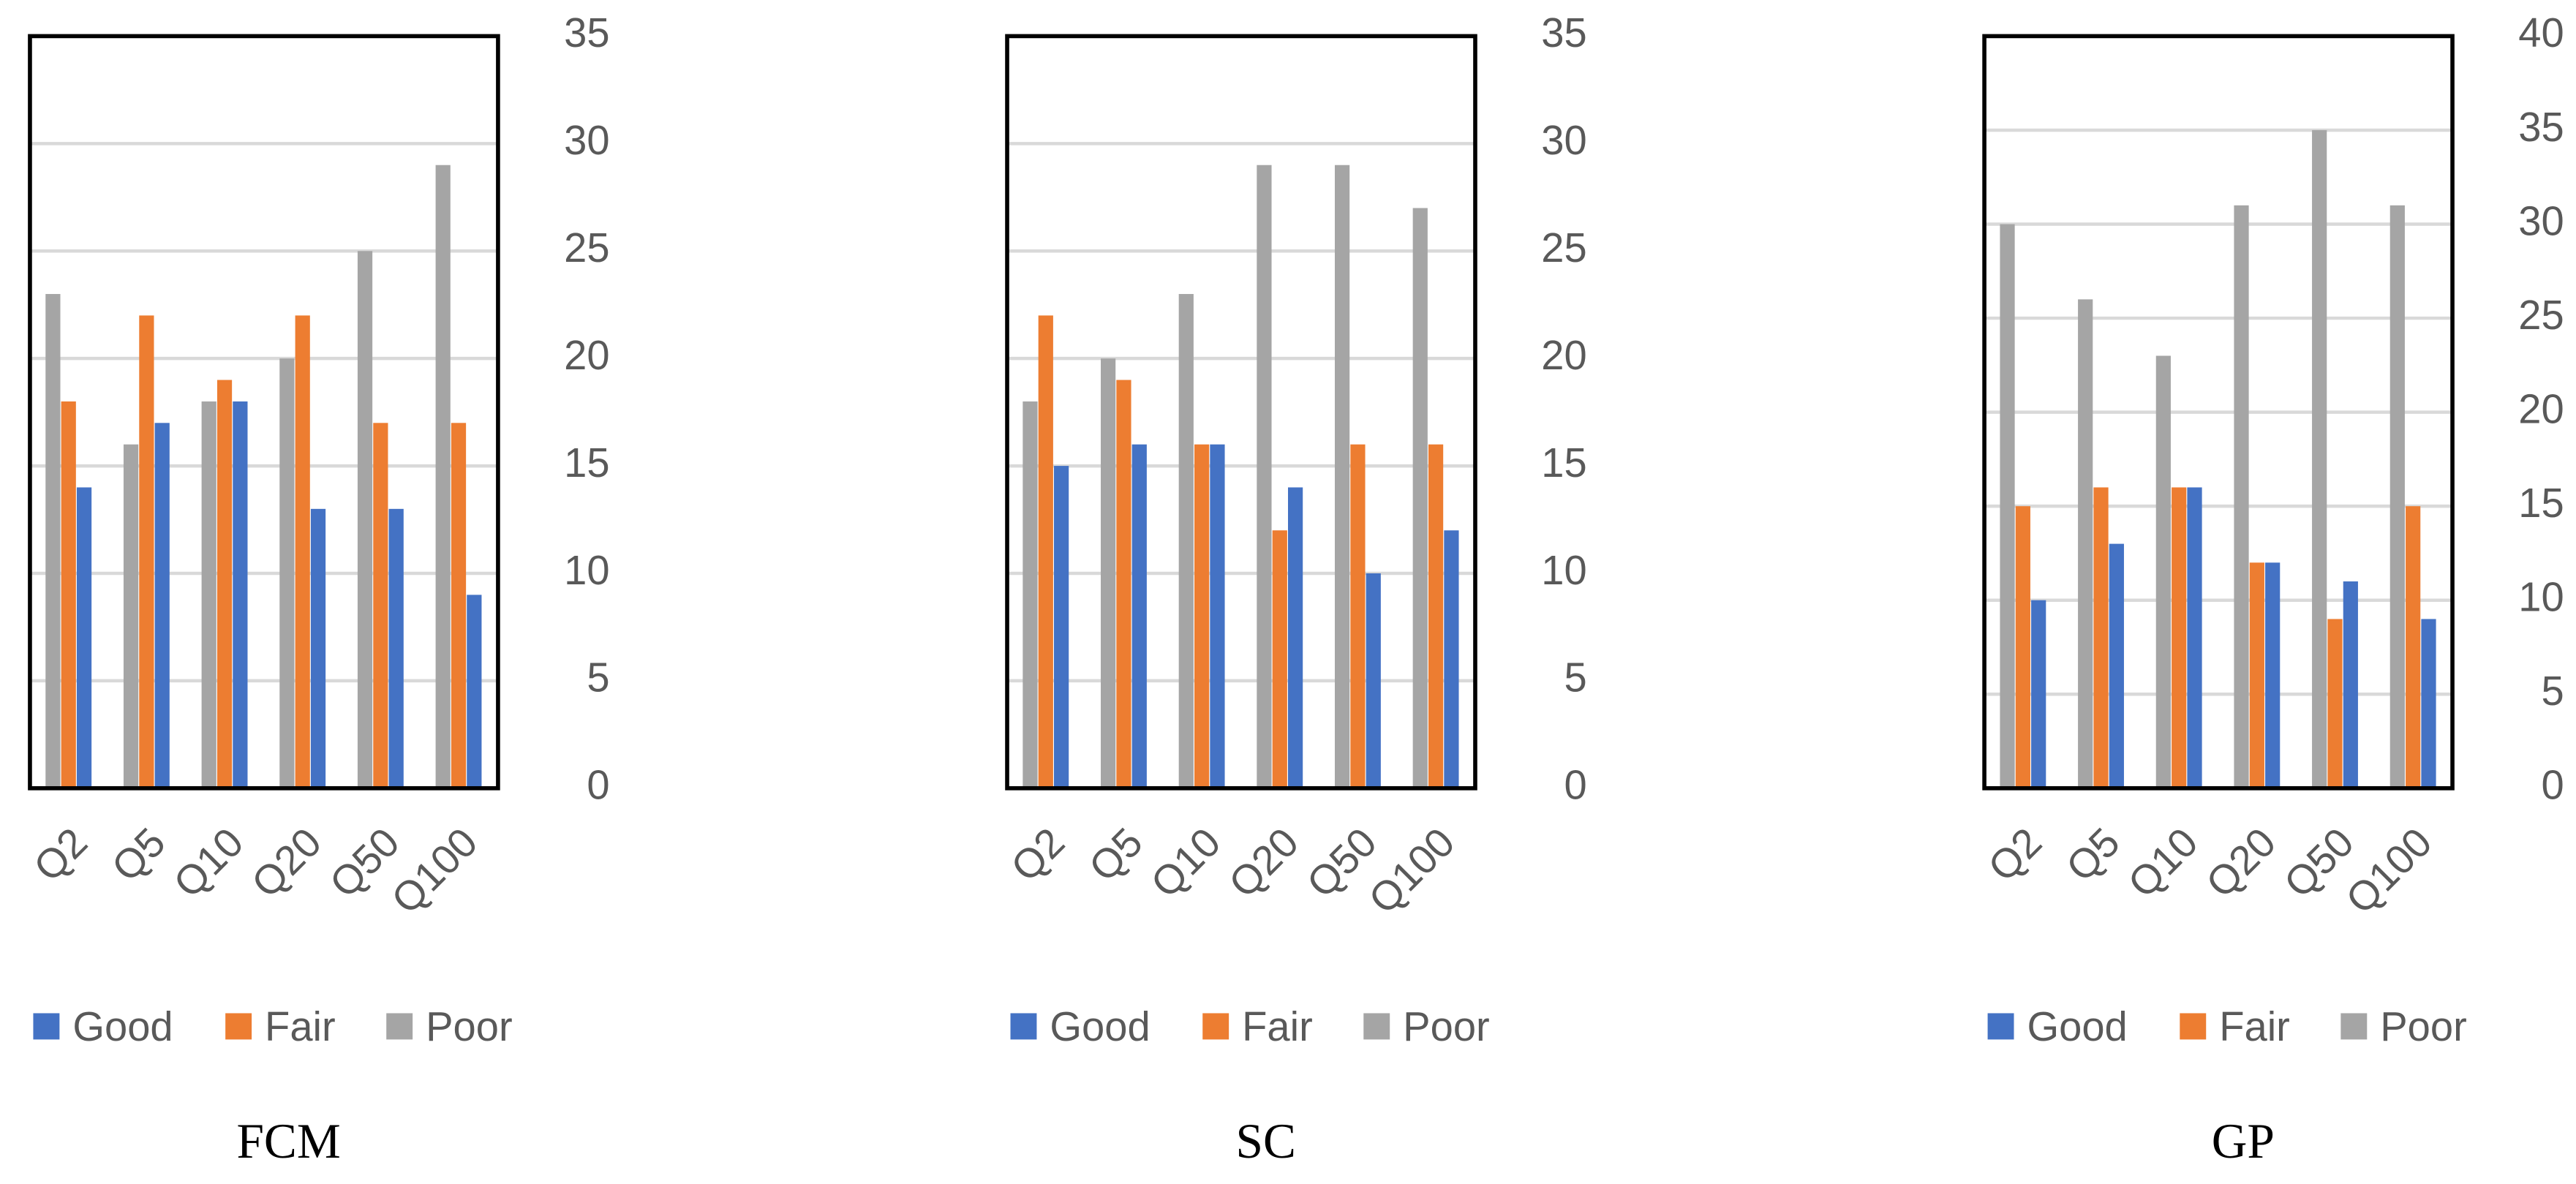 The width and height of the screenshot is (2576, 1184). Describe the element at coordinates (1115, 854) in the screenshot. I see `x-tick-label: Q5` at that location.